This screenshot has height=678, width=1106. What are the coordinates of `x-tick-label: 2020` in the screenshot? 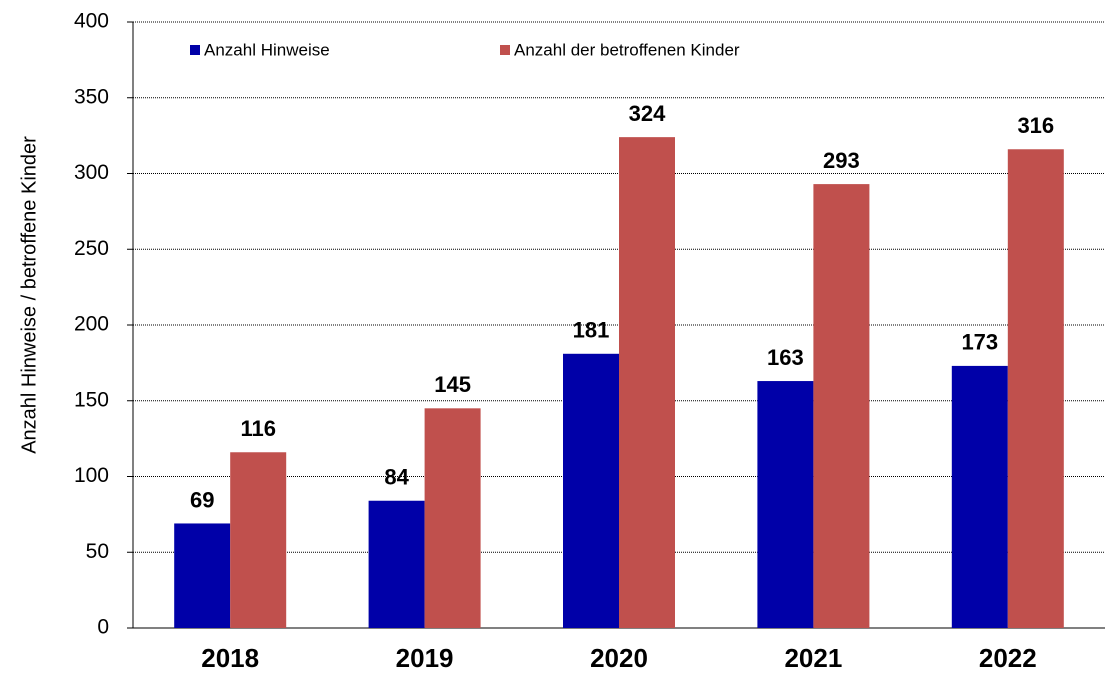 It's located at (619, 658).